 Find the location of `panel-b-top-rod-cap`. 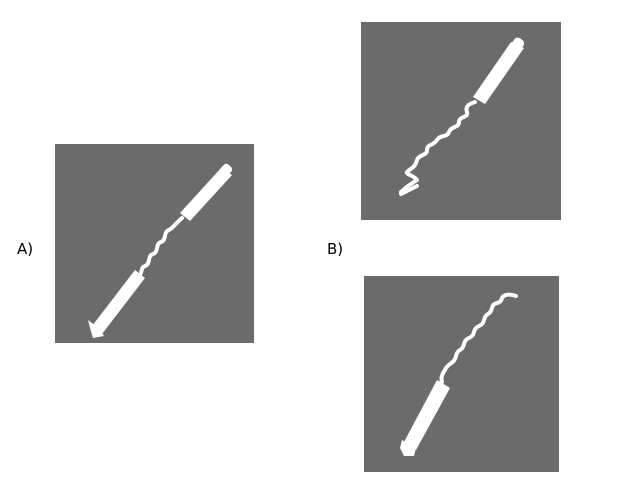

panel-b-top-rod-cap is located at coordinates (517, 45).